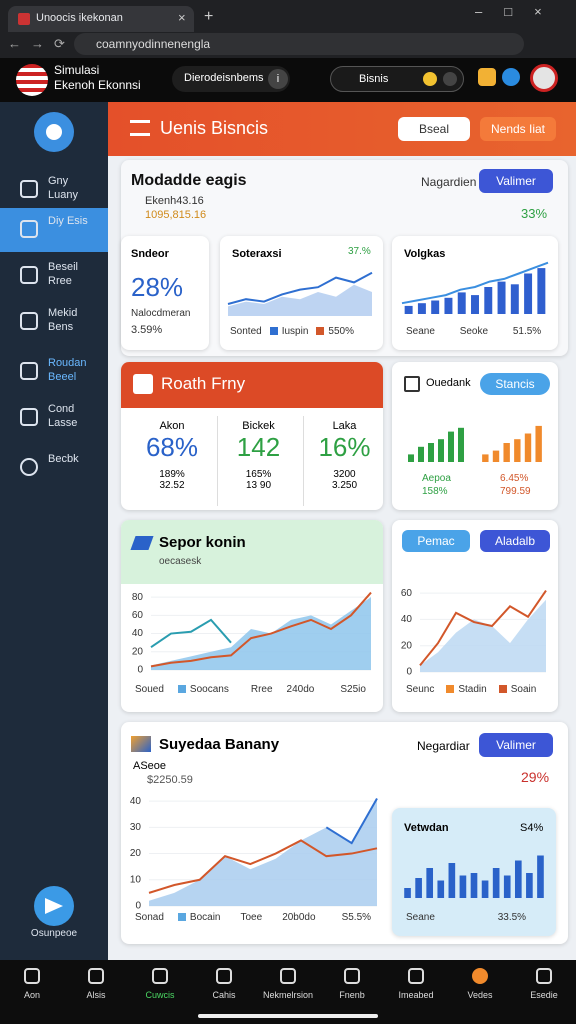 This screenshot has height=1024, width=576. Describe the element at coordinates (136, 801) in the screenshot. I see `y-tick-label: 40` at that location.